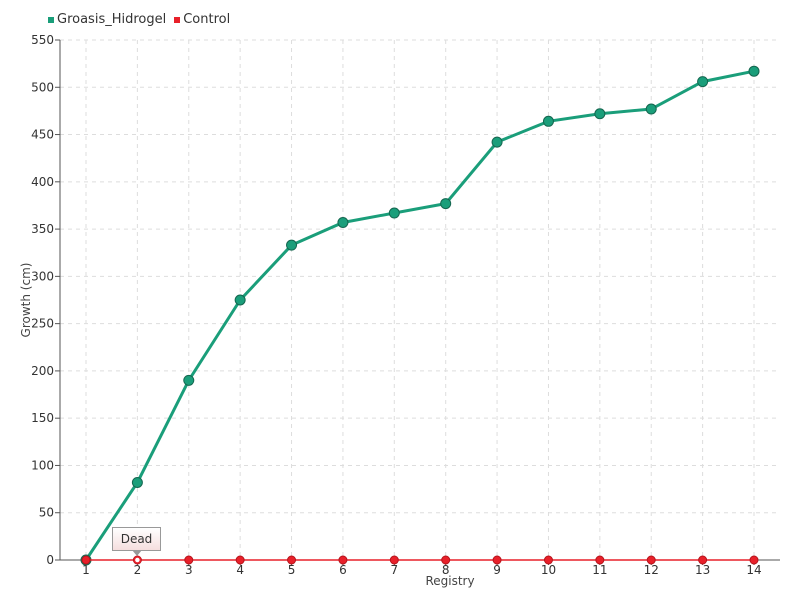 This screenshot has height=600, width=800. I want to click on data-point-highlight, so click(137, 560).